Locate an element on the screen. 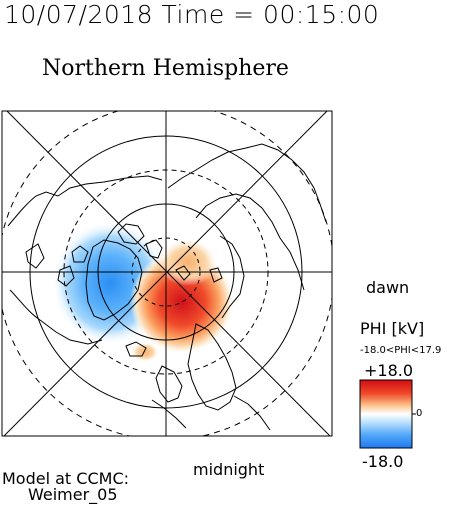  midnight-label: midnight is located at coordinates (229, 469).